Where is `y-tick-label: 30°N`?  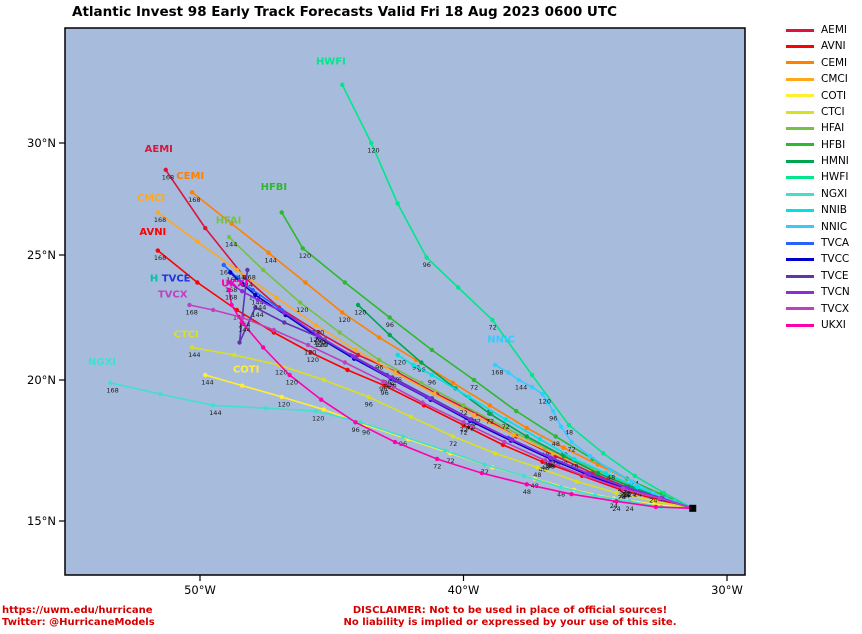 y-tick-label: 30°N is located at coordinates (41, 143).